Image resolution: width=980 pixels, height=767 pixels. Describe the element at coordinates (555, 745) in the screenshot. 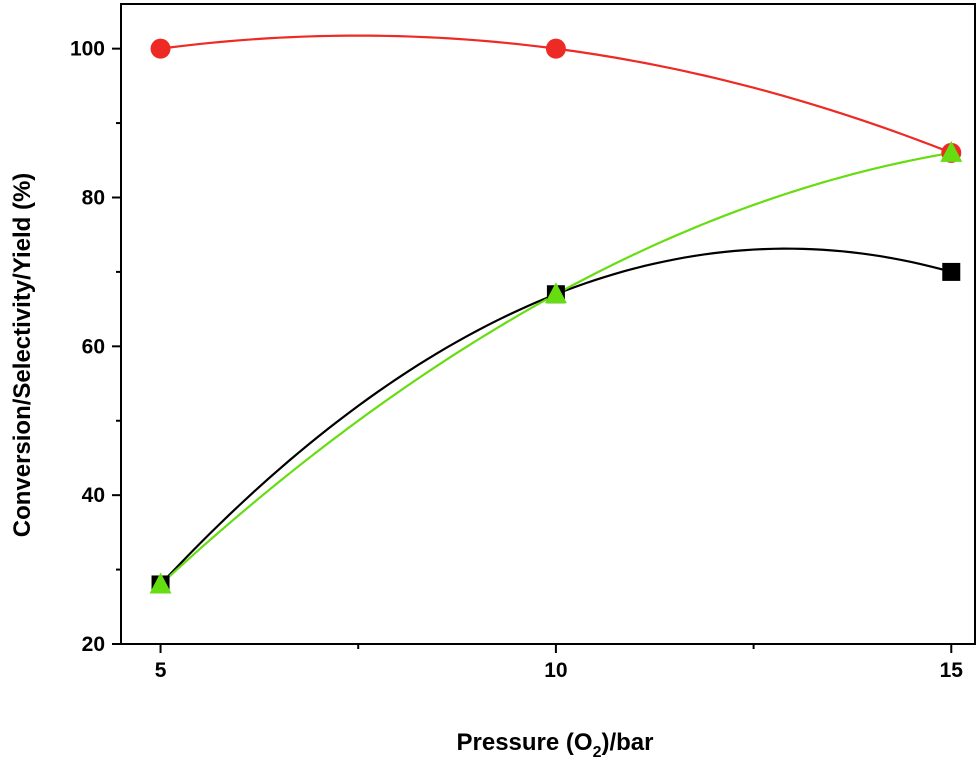

I see `x-axis-title: Pressure (O2)/bar` at that location.